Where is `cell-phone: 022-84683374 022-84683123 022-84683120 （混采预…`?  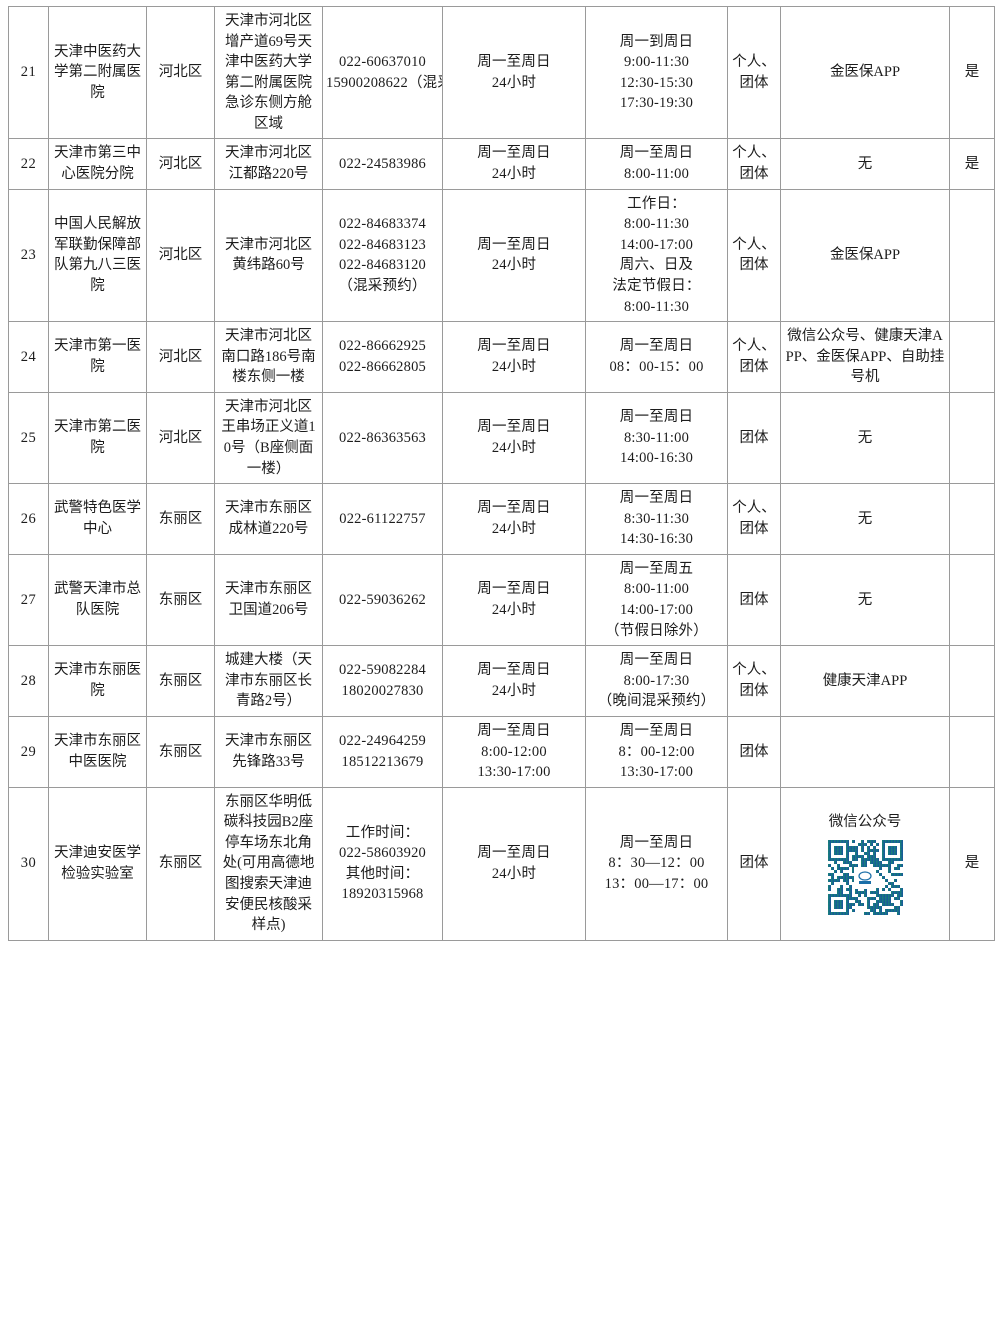 cell-phone: 022-84683374 022-84683123 022-84683120 （混采预… is located at coordinates (382, 255).